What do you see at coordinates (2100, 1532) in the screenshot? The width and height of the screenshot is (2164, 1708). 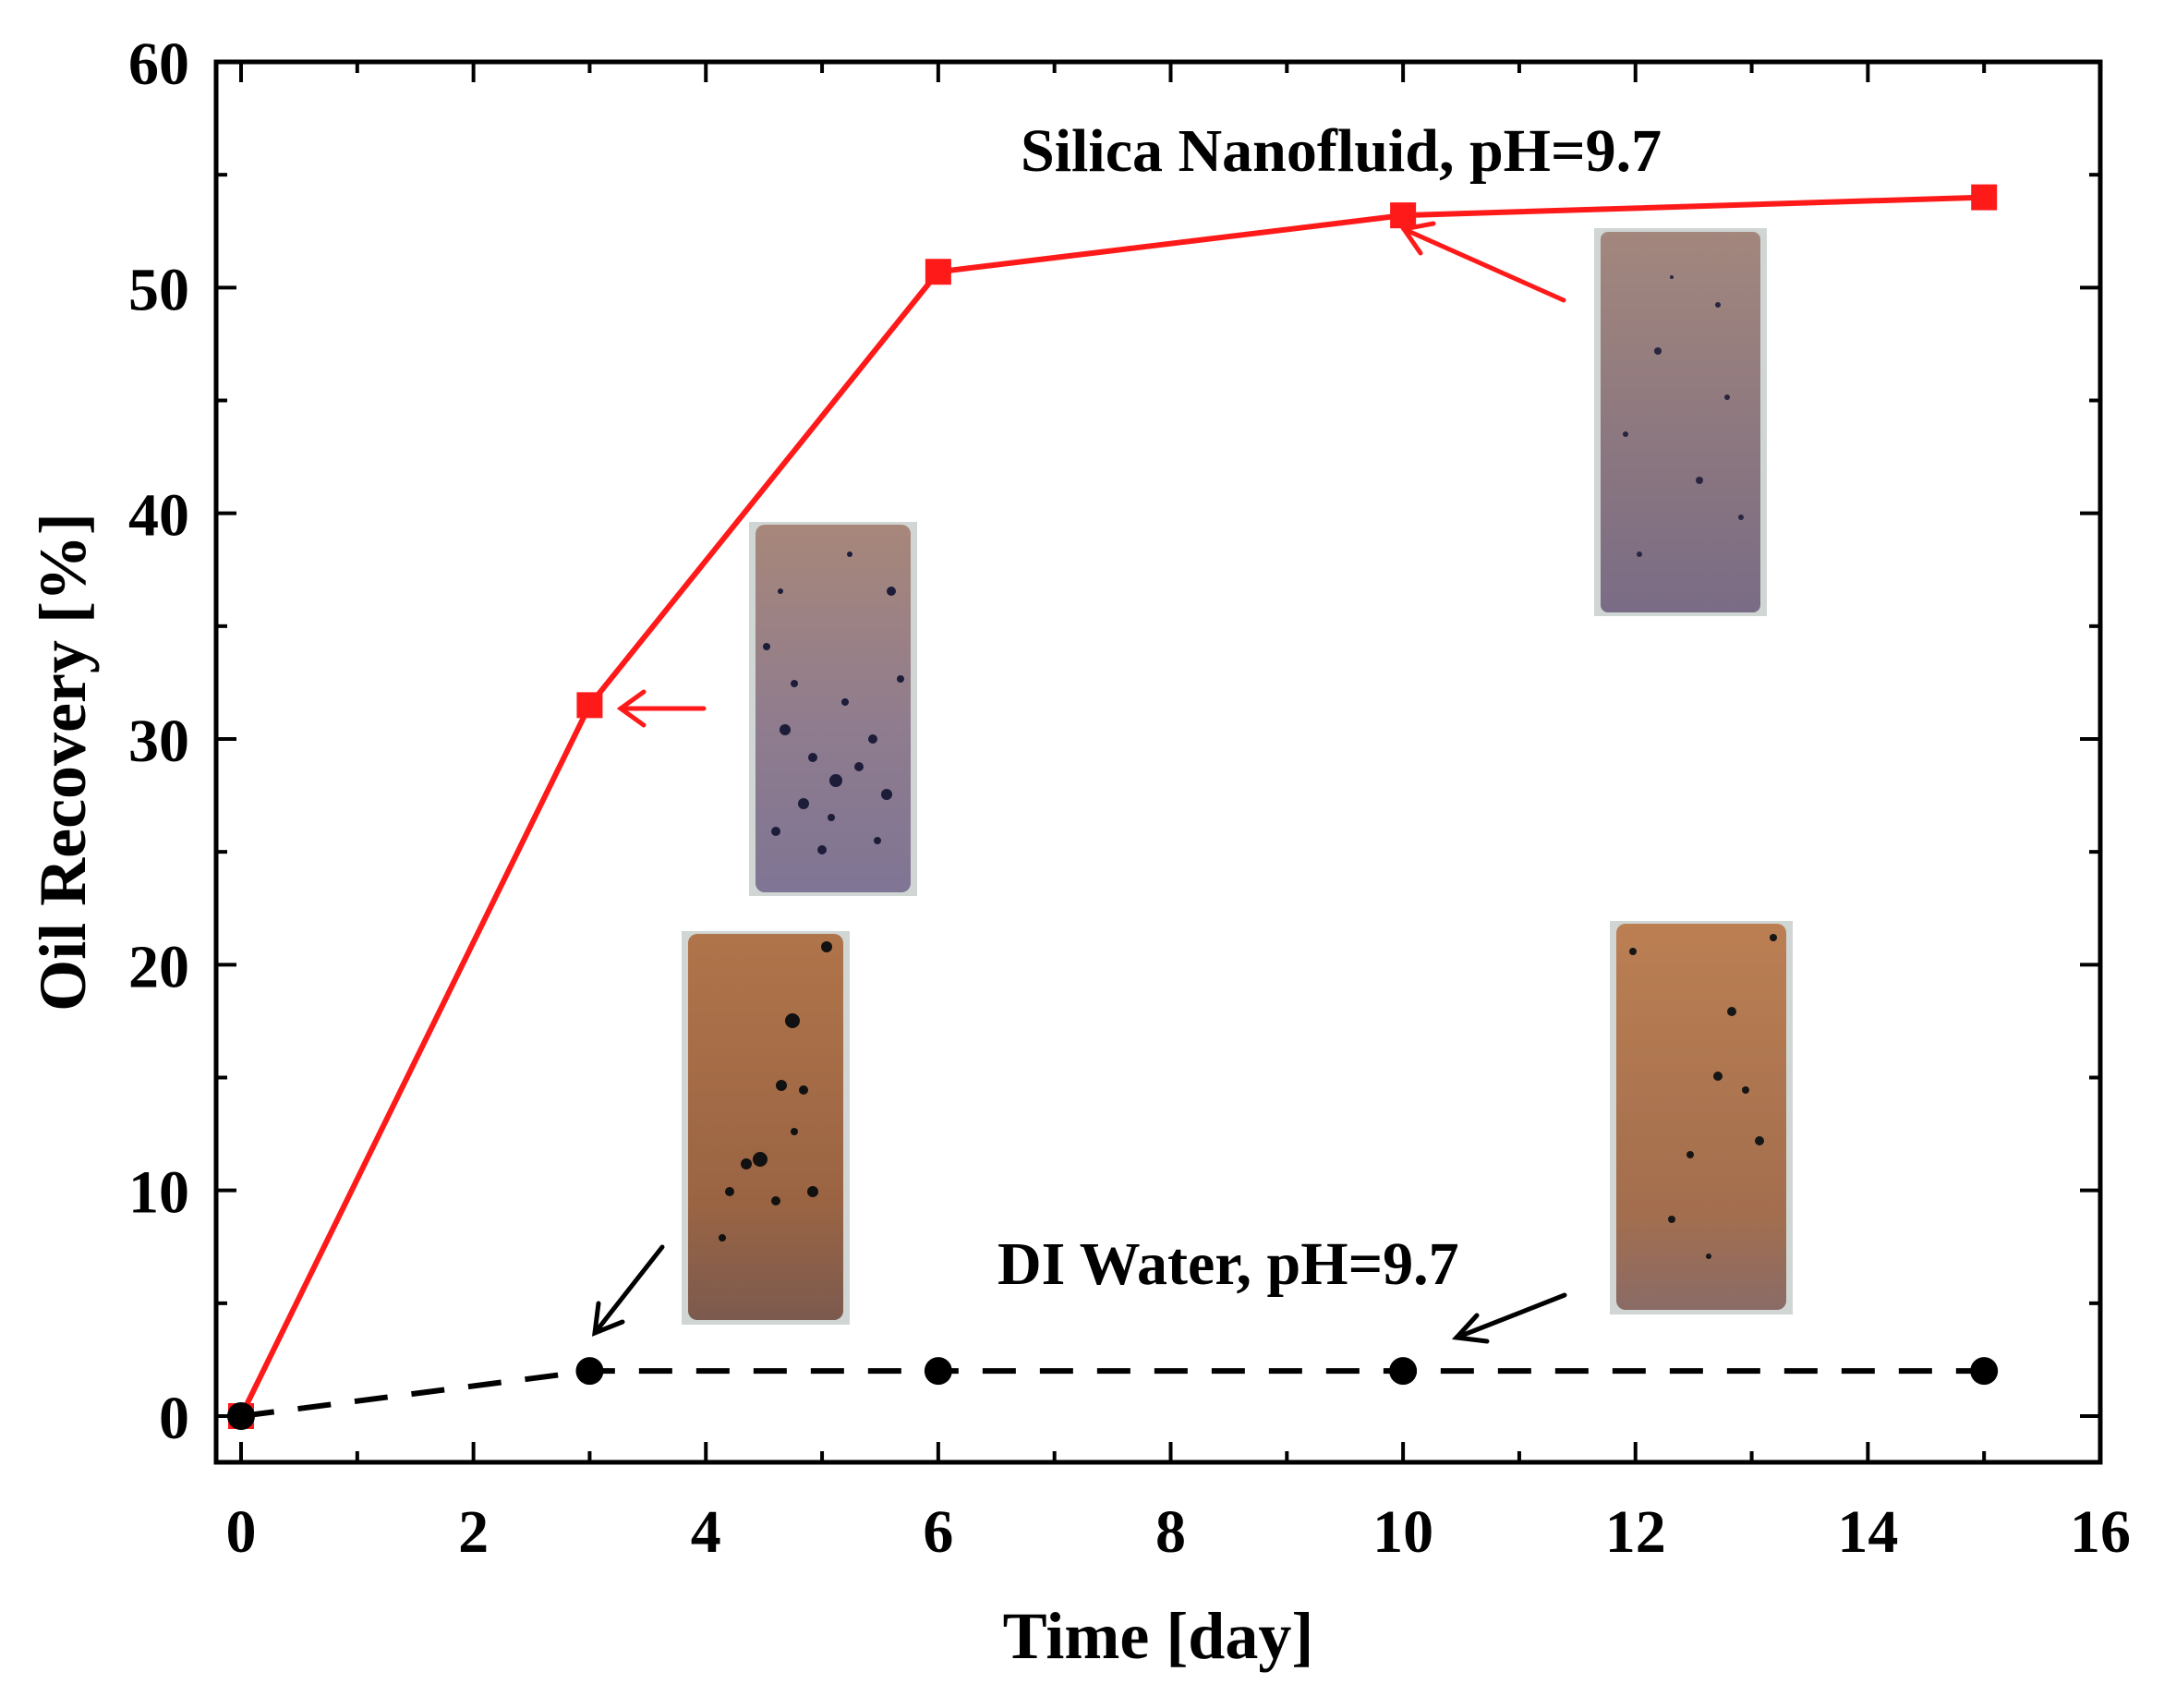 I see `x-tick-label: 16` at bounding box center [2100, 1532].